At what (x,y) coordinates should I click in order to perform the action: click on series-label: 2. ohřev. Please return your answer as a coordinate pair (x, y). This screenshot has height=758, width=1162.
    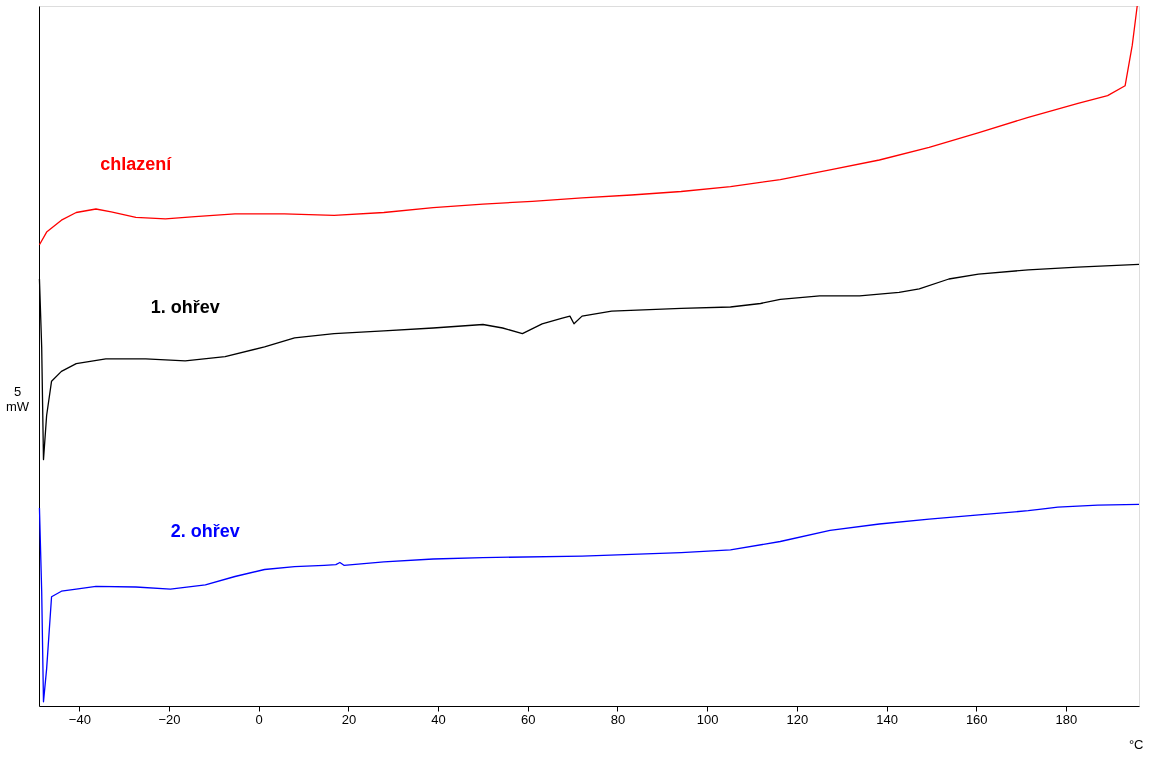
    Looking at the image, I should click on (205, 531).